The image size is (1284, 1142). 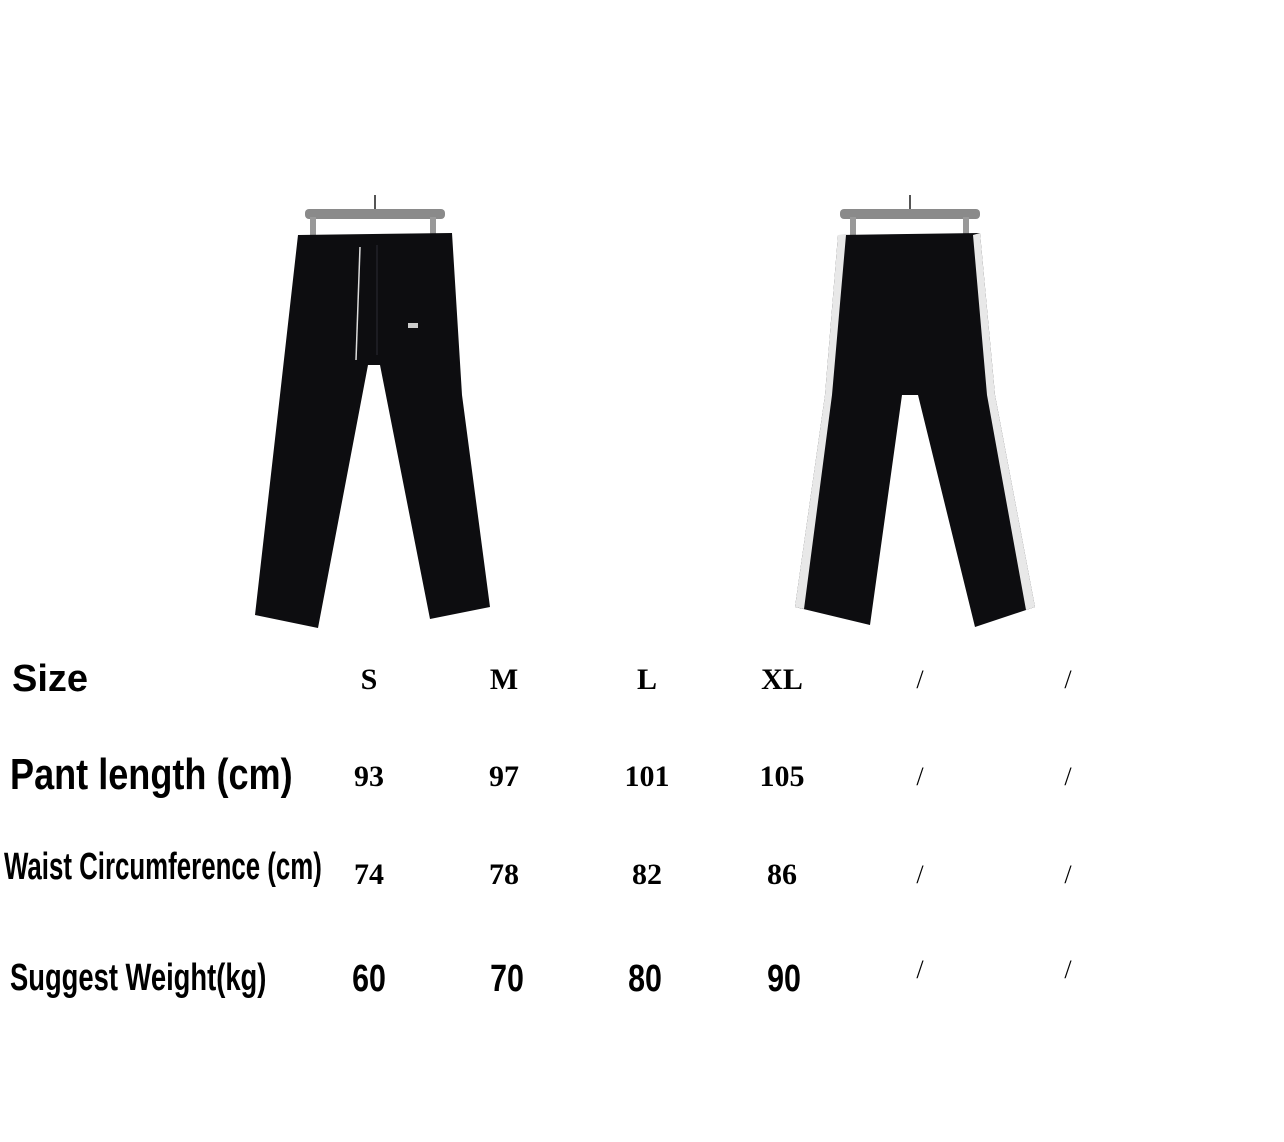 I want to click on waist-s: 74, so click(x=369, y=874).